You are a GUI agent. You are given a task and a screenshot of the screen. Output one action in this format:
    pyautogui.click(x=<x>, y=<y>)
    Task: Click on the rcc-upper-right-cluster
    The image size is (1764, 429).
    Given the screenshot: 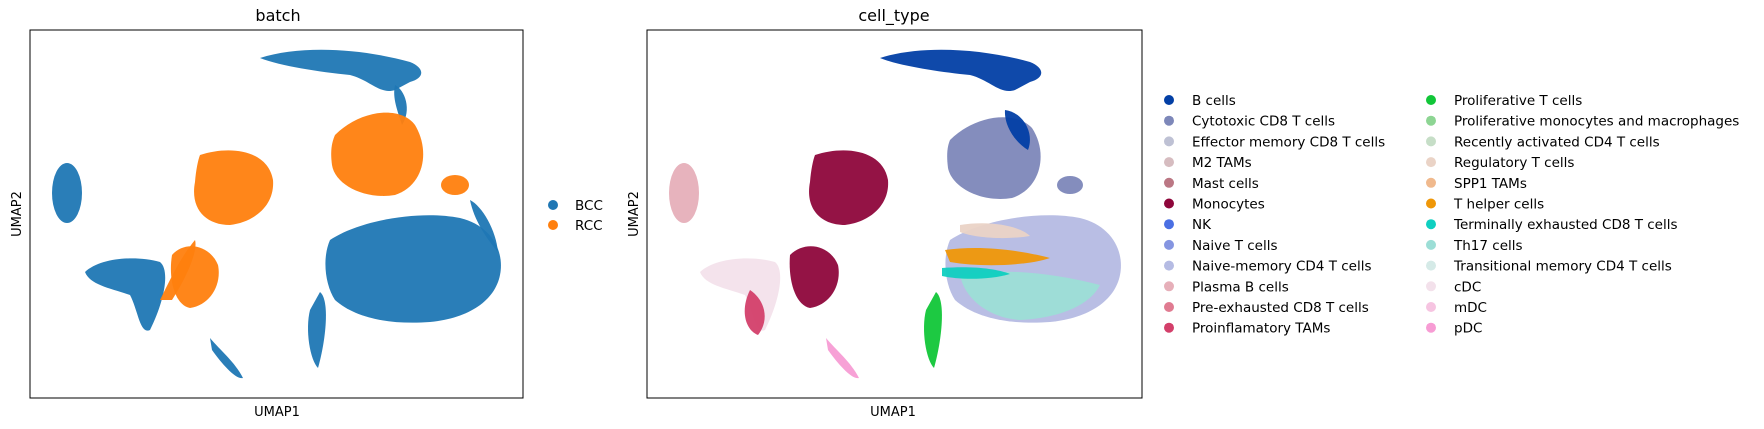 What is the action you would take?
    pyautogui.click(x=377, y=154)
    